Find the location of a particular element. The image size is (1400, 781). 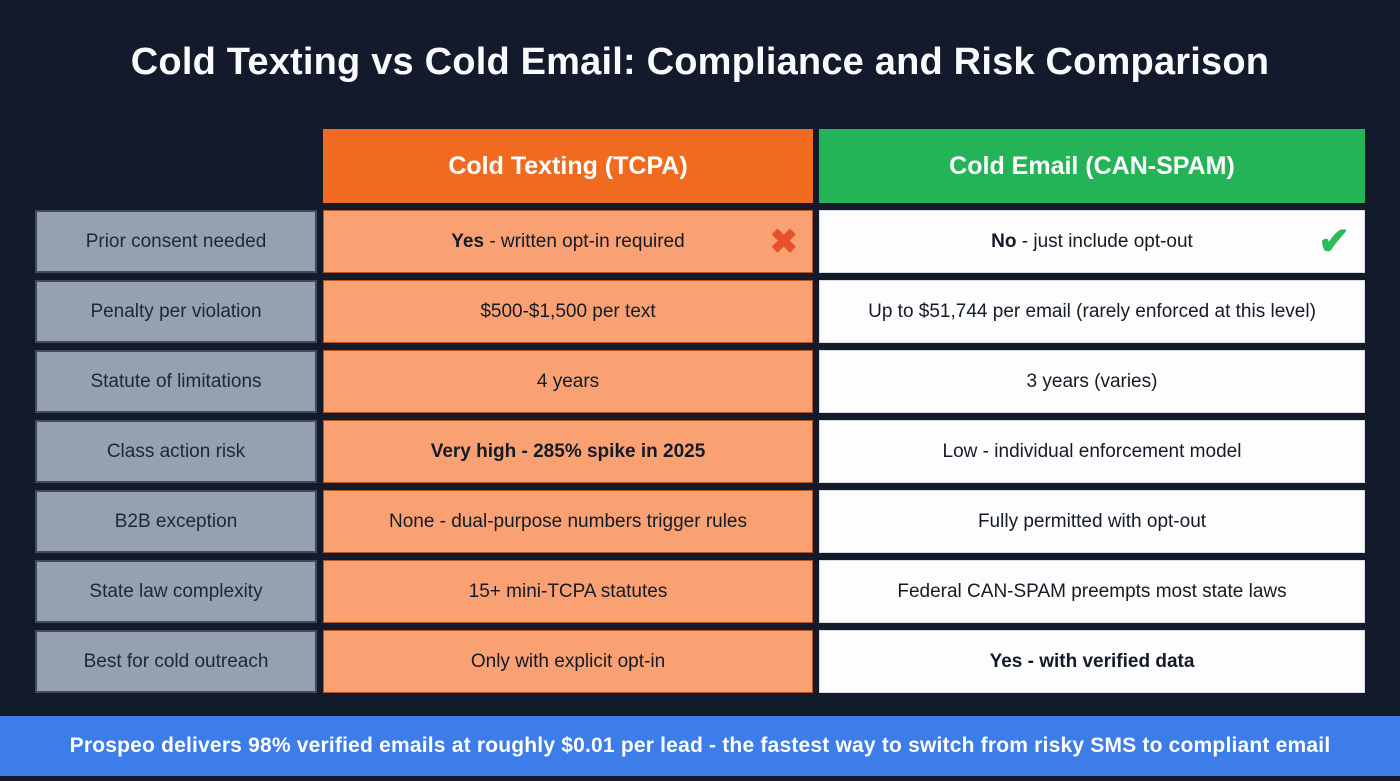

cell-text: Yes - written opt-in required is located at coordinates (568, 241).